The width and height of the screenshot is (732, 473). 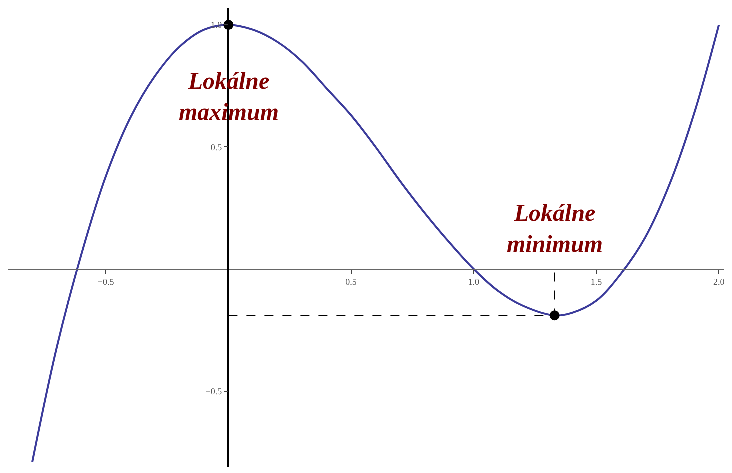 I want to click on x-tick-label: 1.0, so click(x=474, y=282).